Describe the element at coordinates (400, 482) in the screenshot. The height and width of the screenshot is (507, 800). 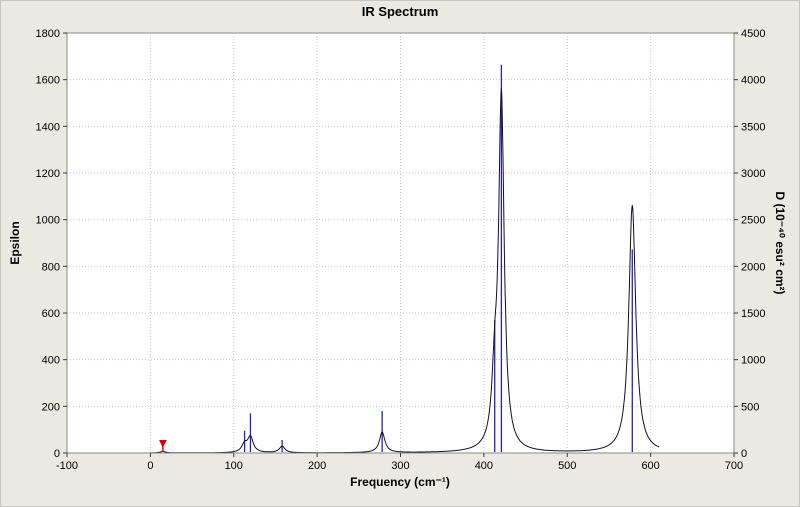
I see `x-axis-label: Frequency (cm⁻¹)` at that location.